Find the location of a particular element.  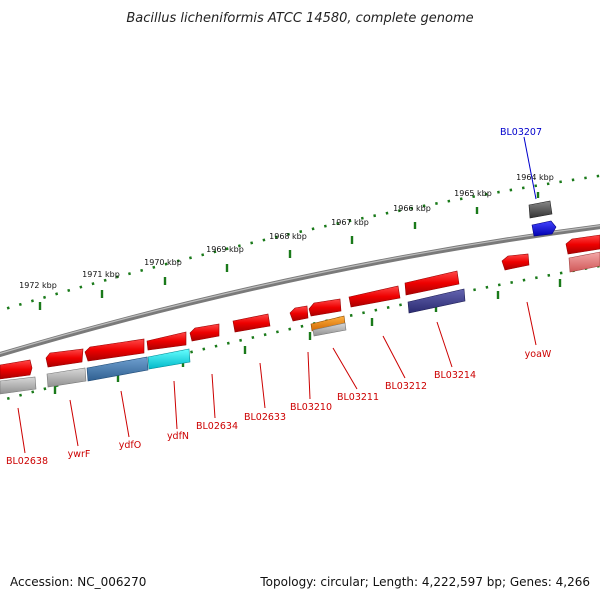

gene-navy is located at coordinates (436, 301).